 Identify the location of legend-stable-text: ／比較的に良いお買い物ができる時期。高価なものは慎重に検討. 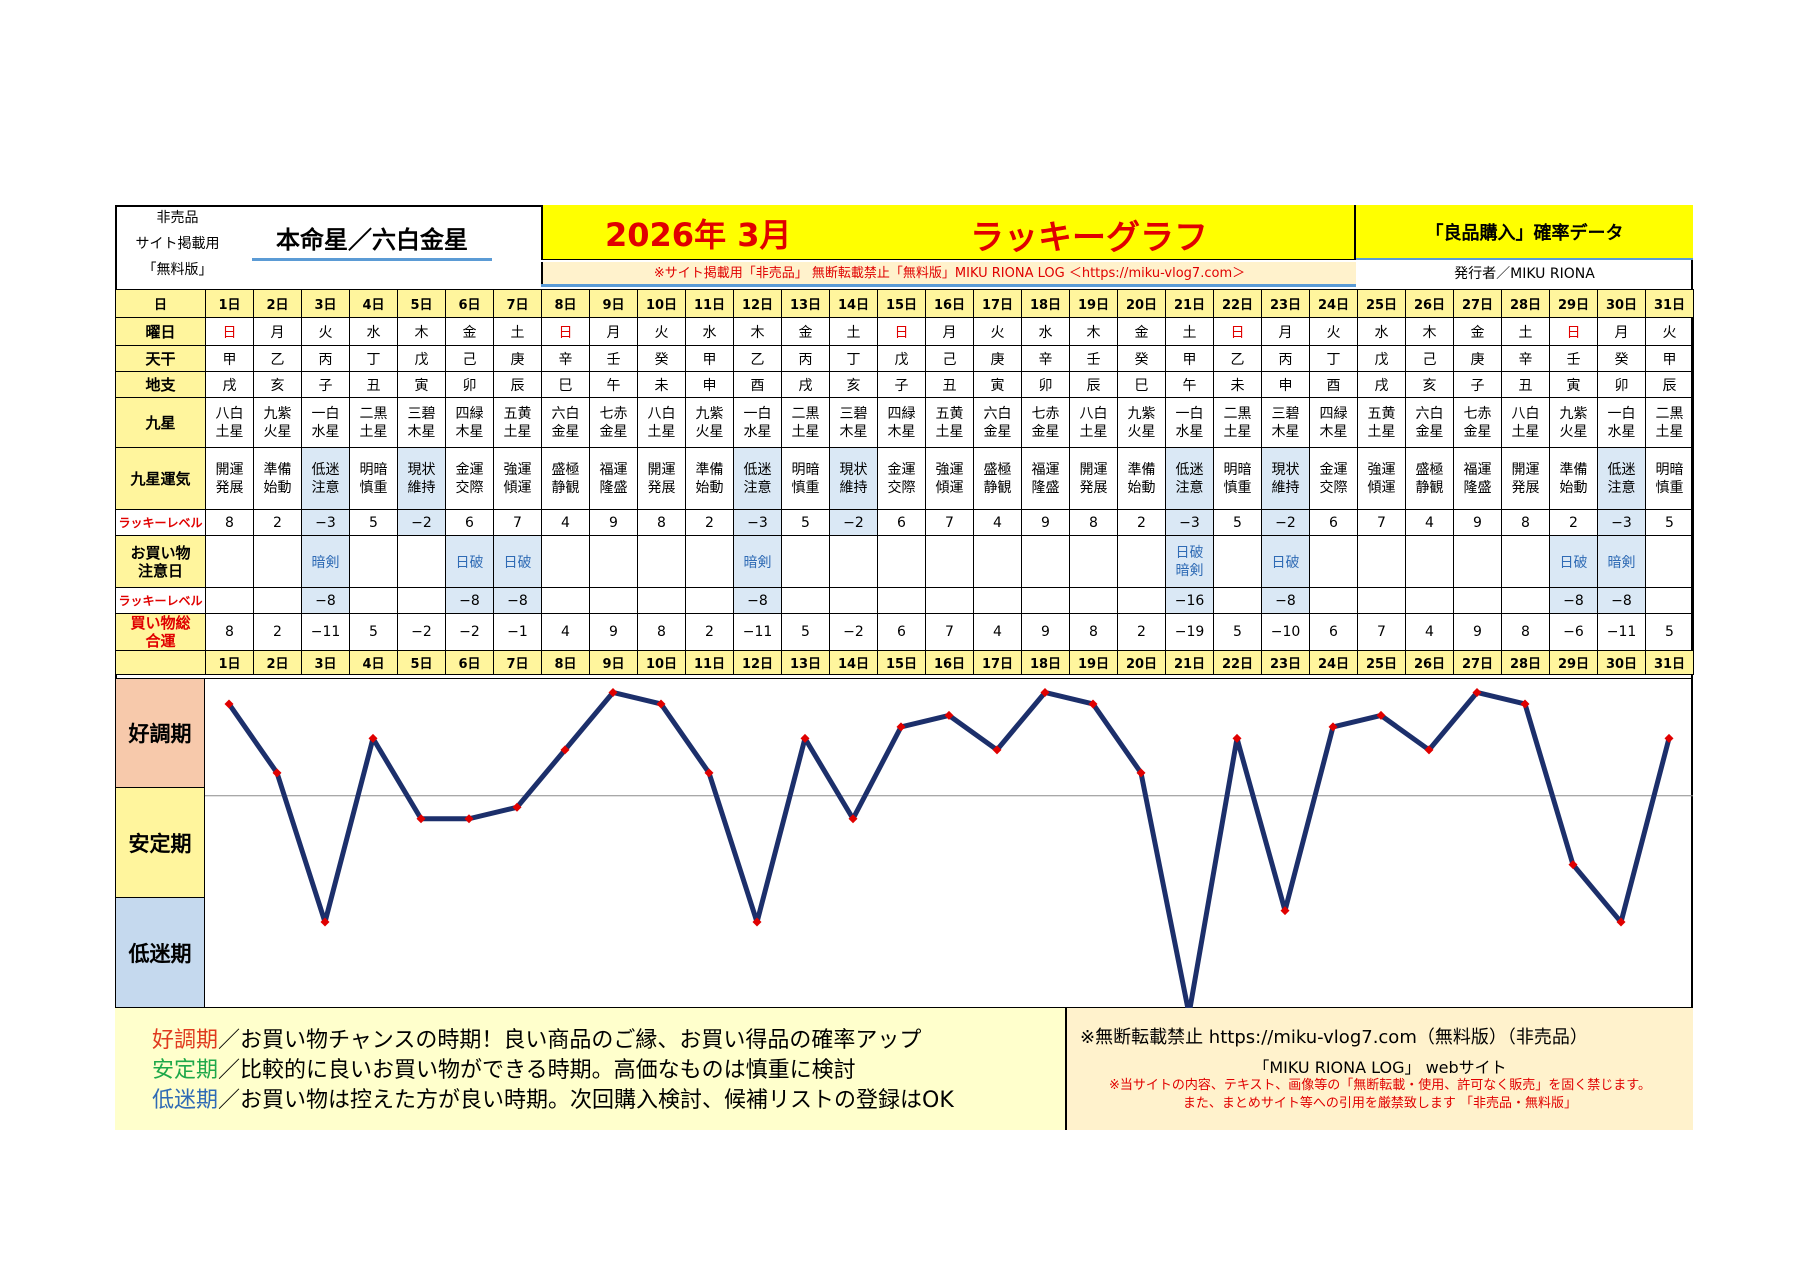
(537, 1070).